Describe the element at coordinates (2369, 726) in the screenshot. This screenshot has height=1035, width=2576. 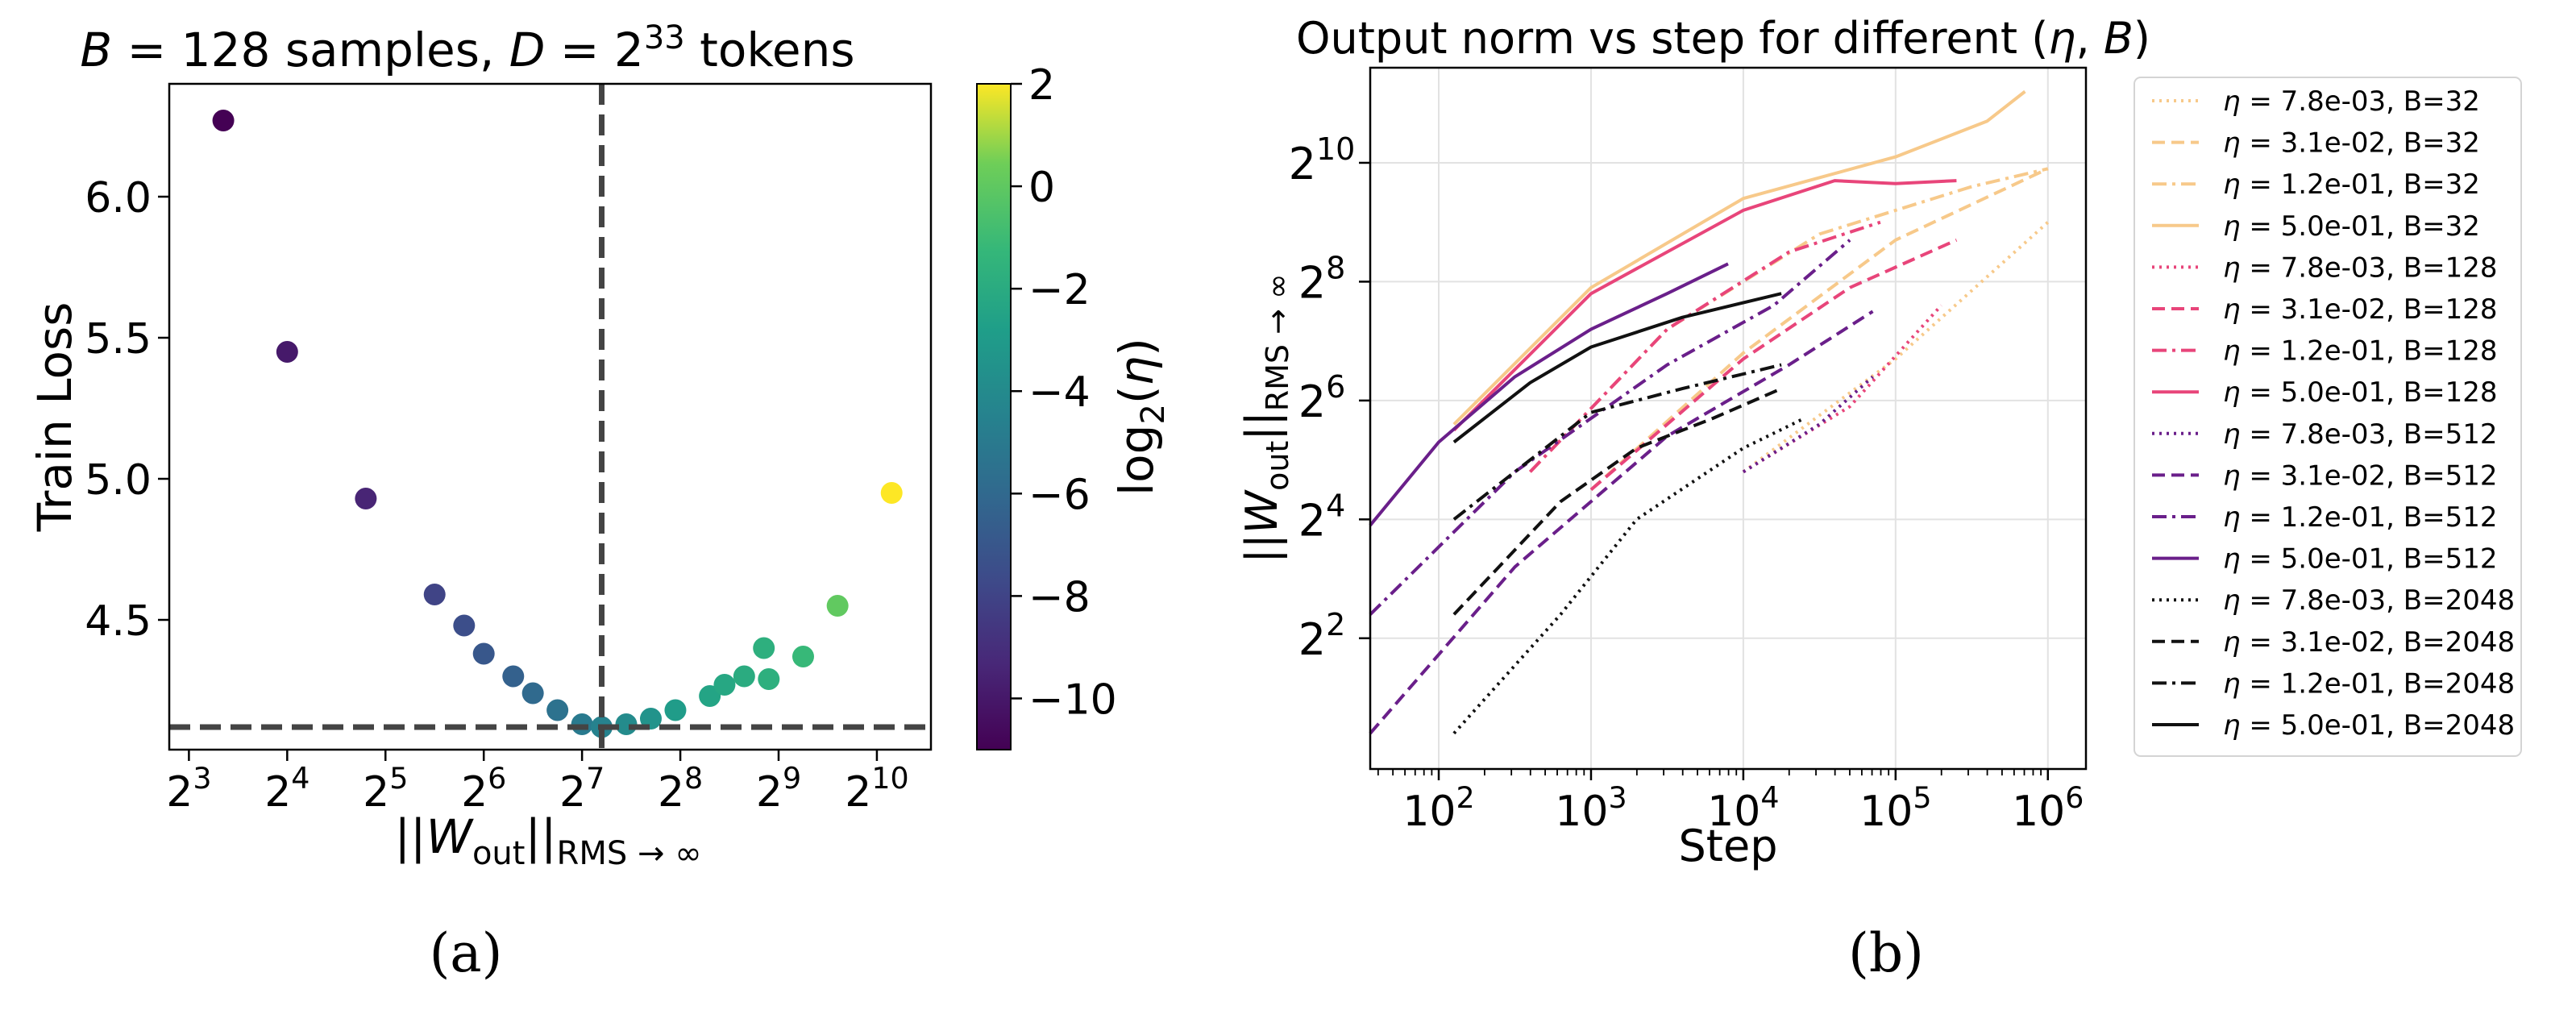
I see `legend-entry-label: η = 5.0e-01, B=2048` at that location.